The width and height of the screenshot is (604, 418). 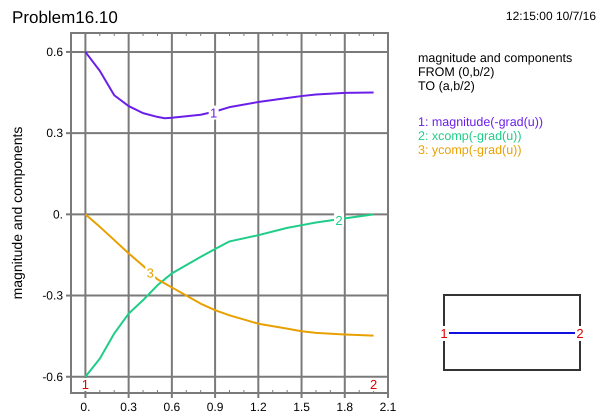 What do you see at coordinates (456, 72) in the screenshot?
I see `text: FROM (0,b/2)` at bounding box center [456, 72].